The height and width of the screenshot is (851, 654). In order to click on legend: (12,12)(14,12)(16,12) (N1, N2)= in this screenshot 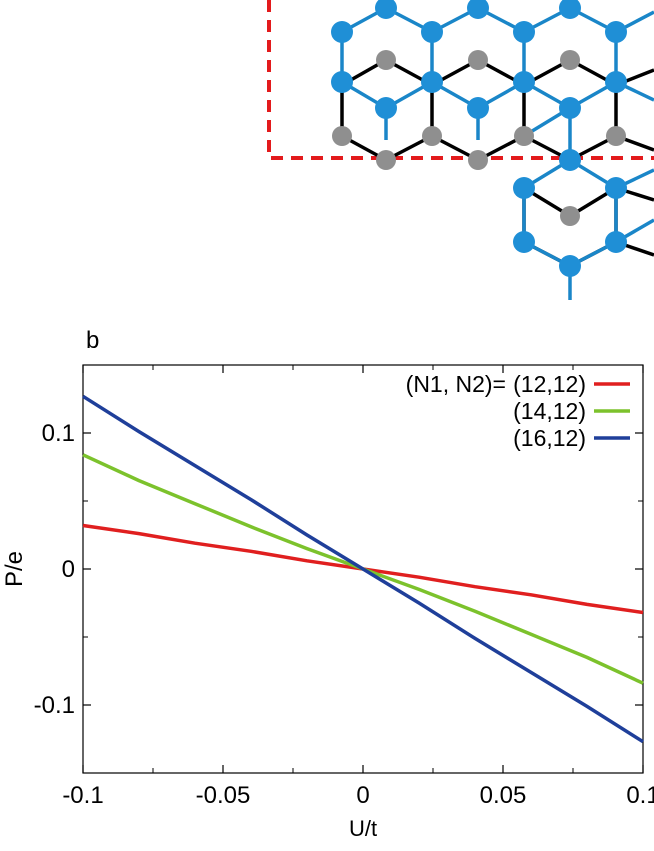, I will do `click(518, 411)`.